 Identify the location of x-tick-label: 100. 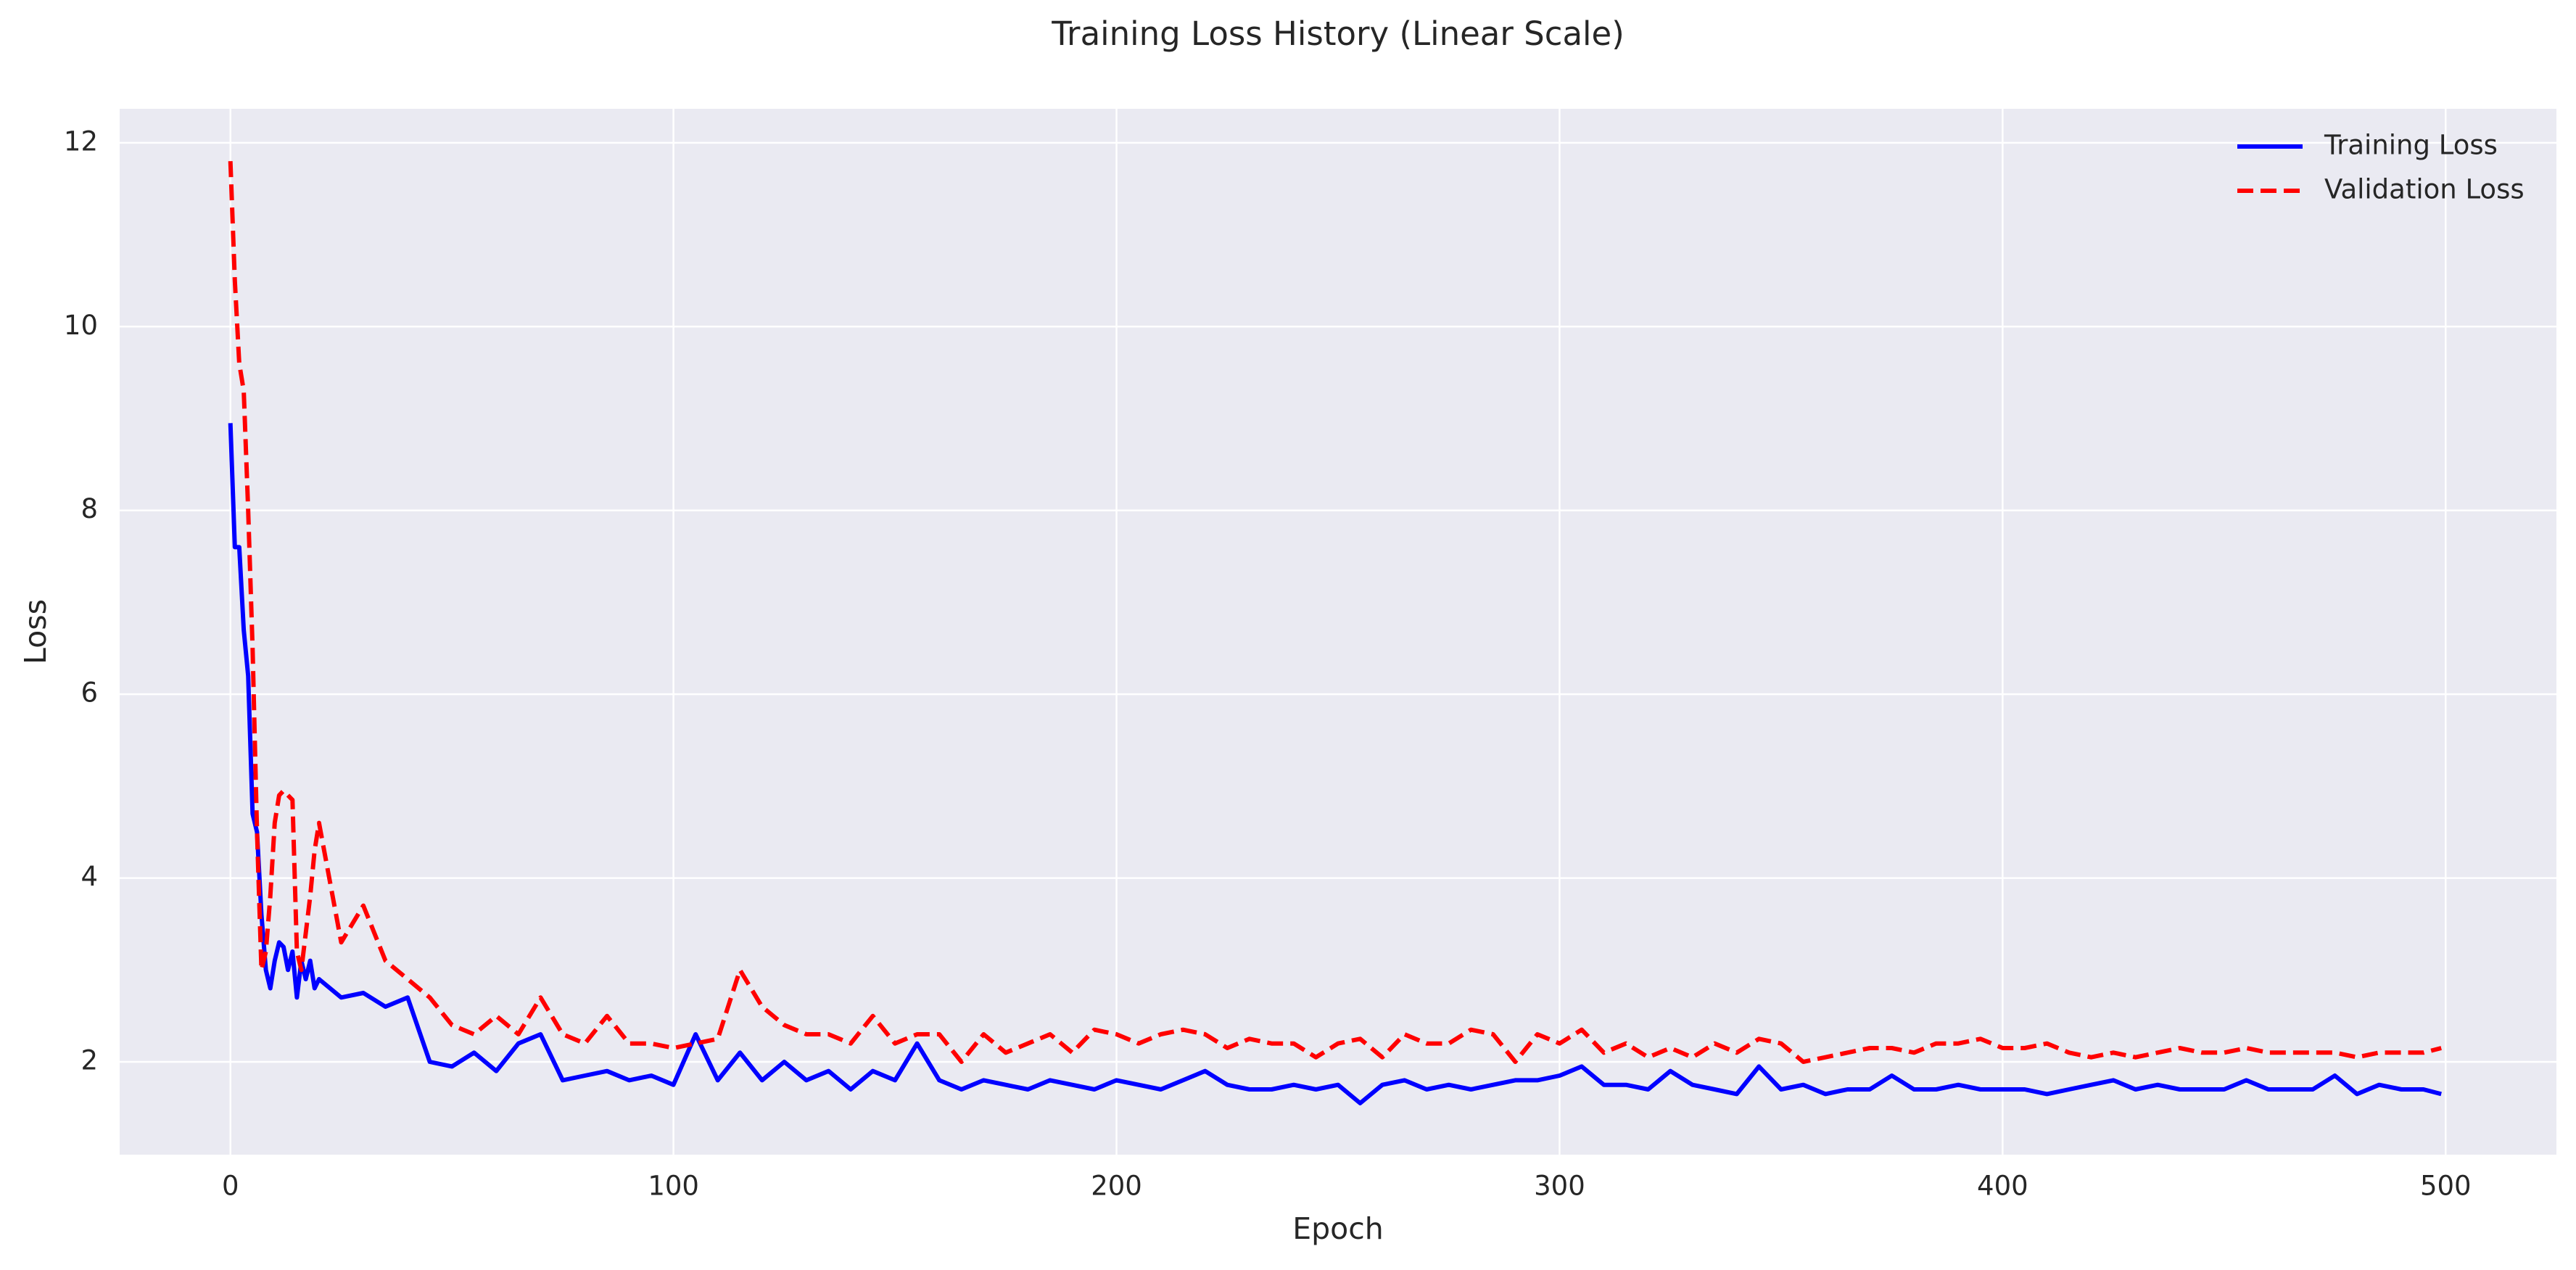
(673, 1186).